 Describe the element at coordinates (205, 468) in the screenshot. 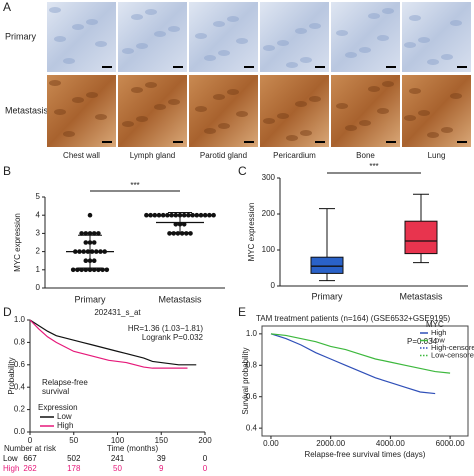

I see `risk-count: 0` at that location.